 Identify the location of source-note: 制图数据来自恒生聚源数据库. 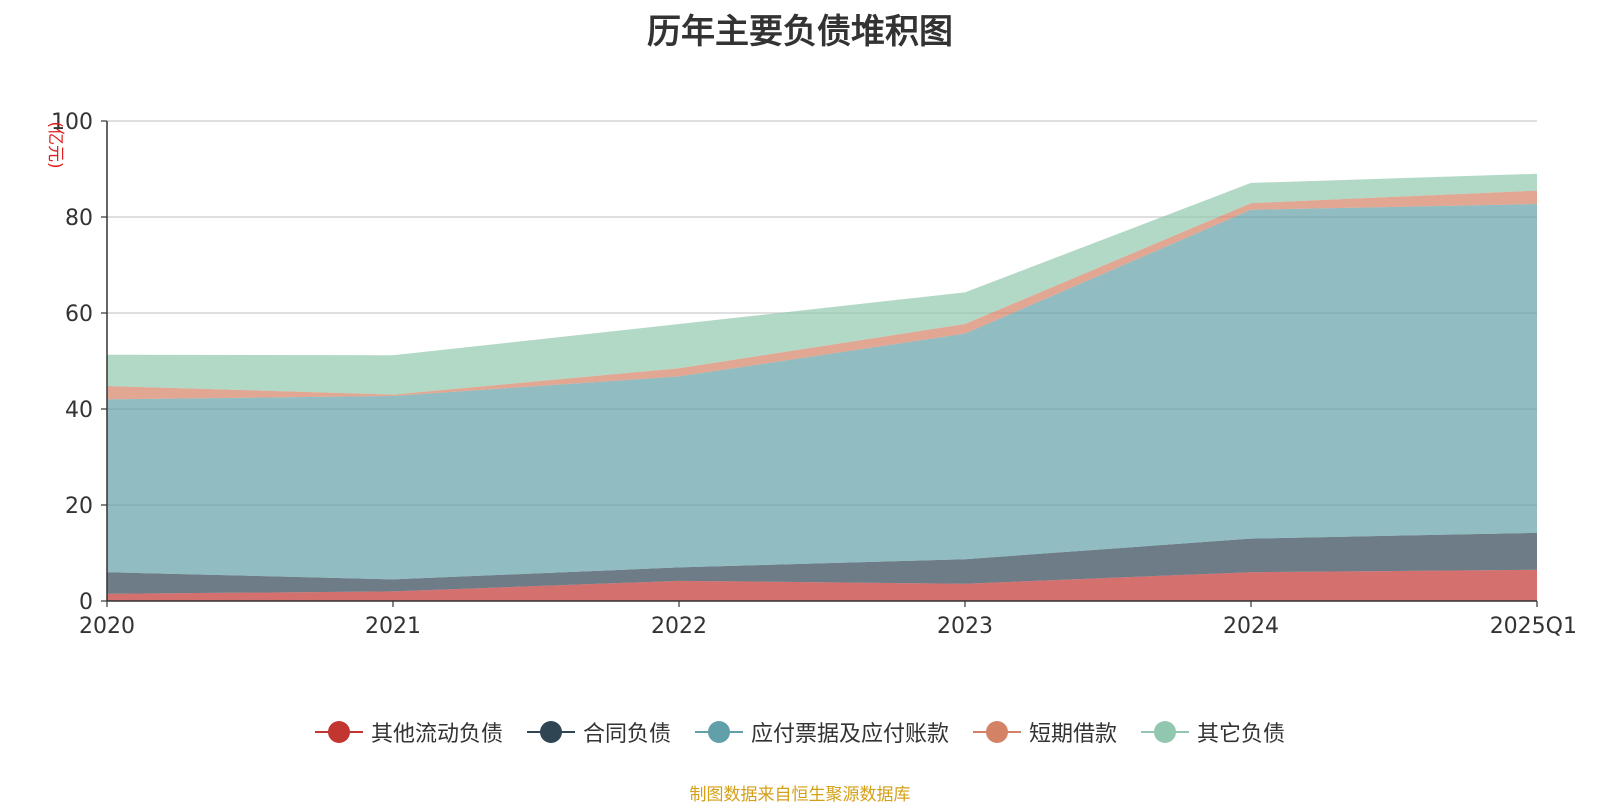
(800, 795).